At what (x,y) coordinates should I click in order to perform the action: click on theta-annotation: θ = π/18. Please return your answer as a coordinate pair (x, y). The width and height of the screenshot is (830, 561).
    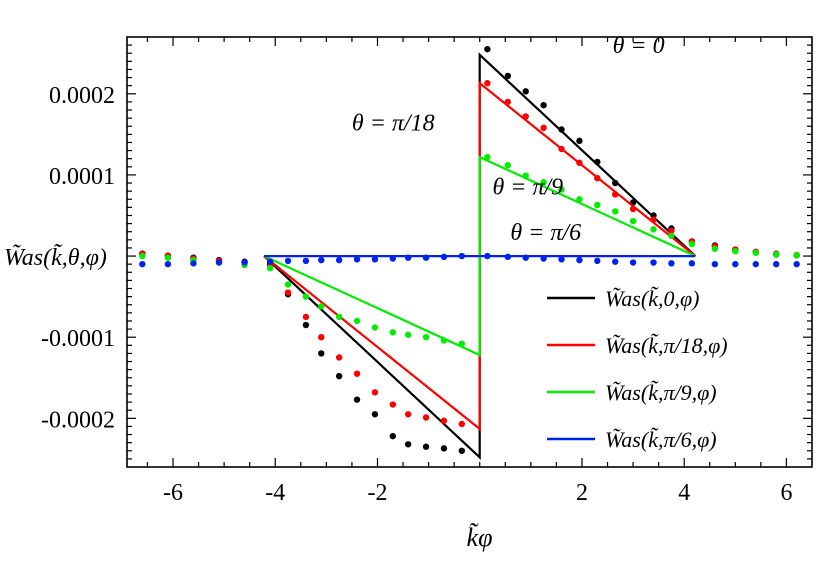
    Looking at the image, I should click on (393, 123).